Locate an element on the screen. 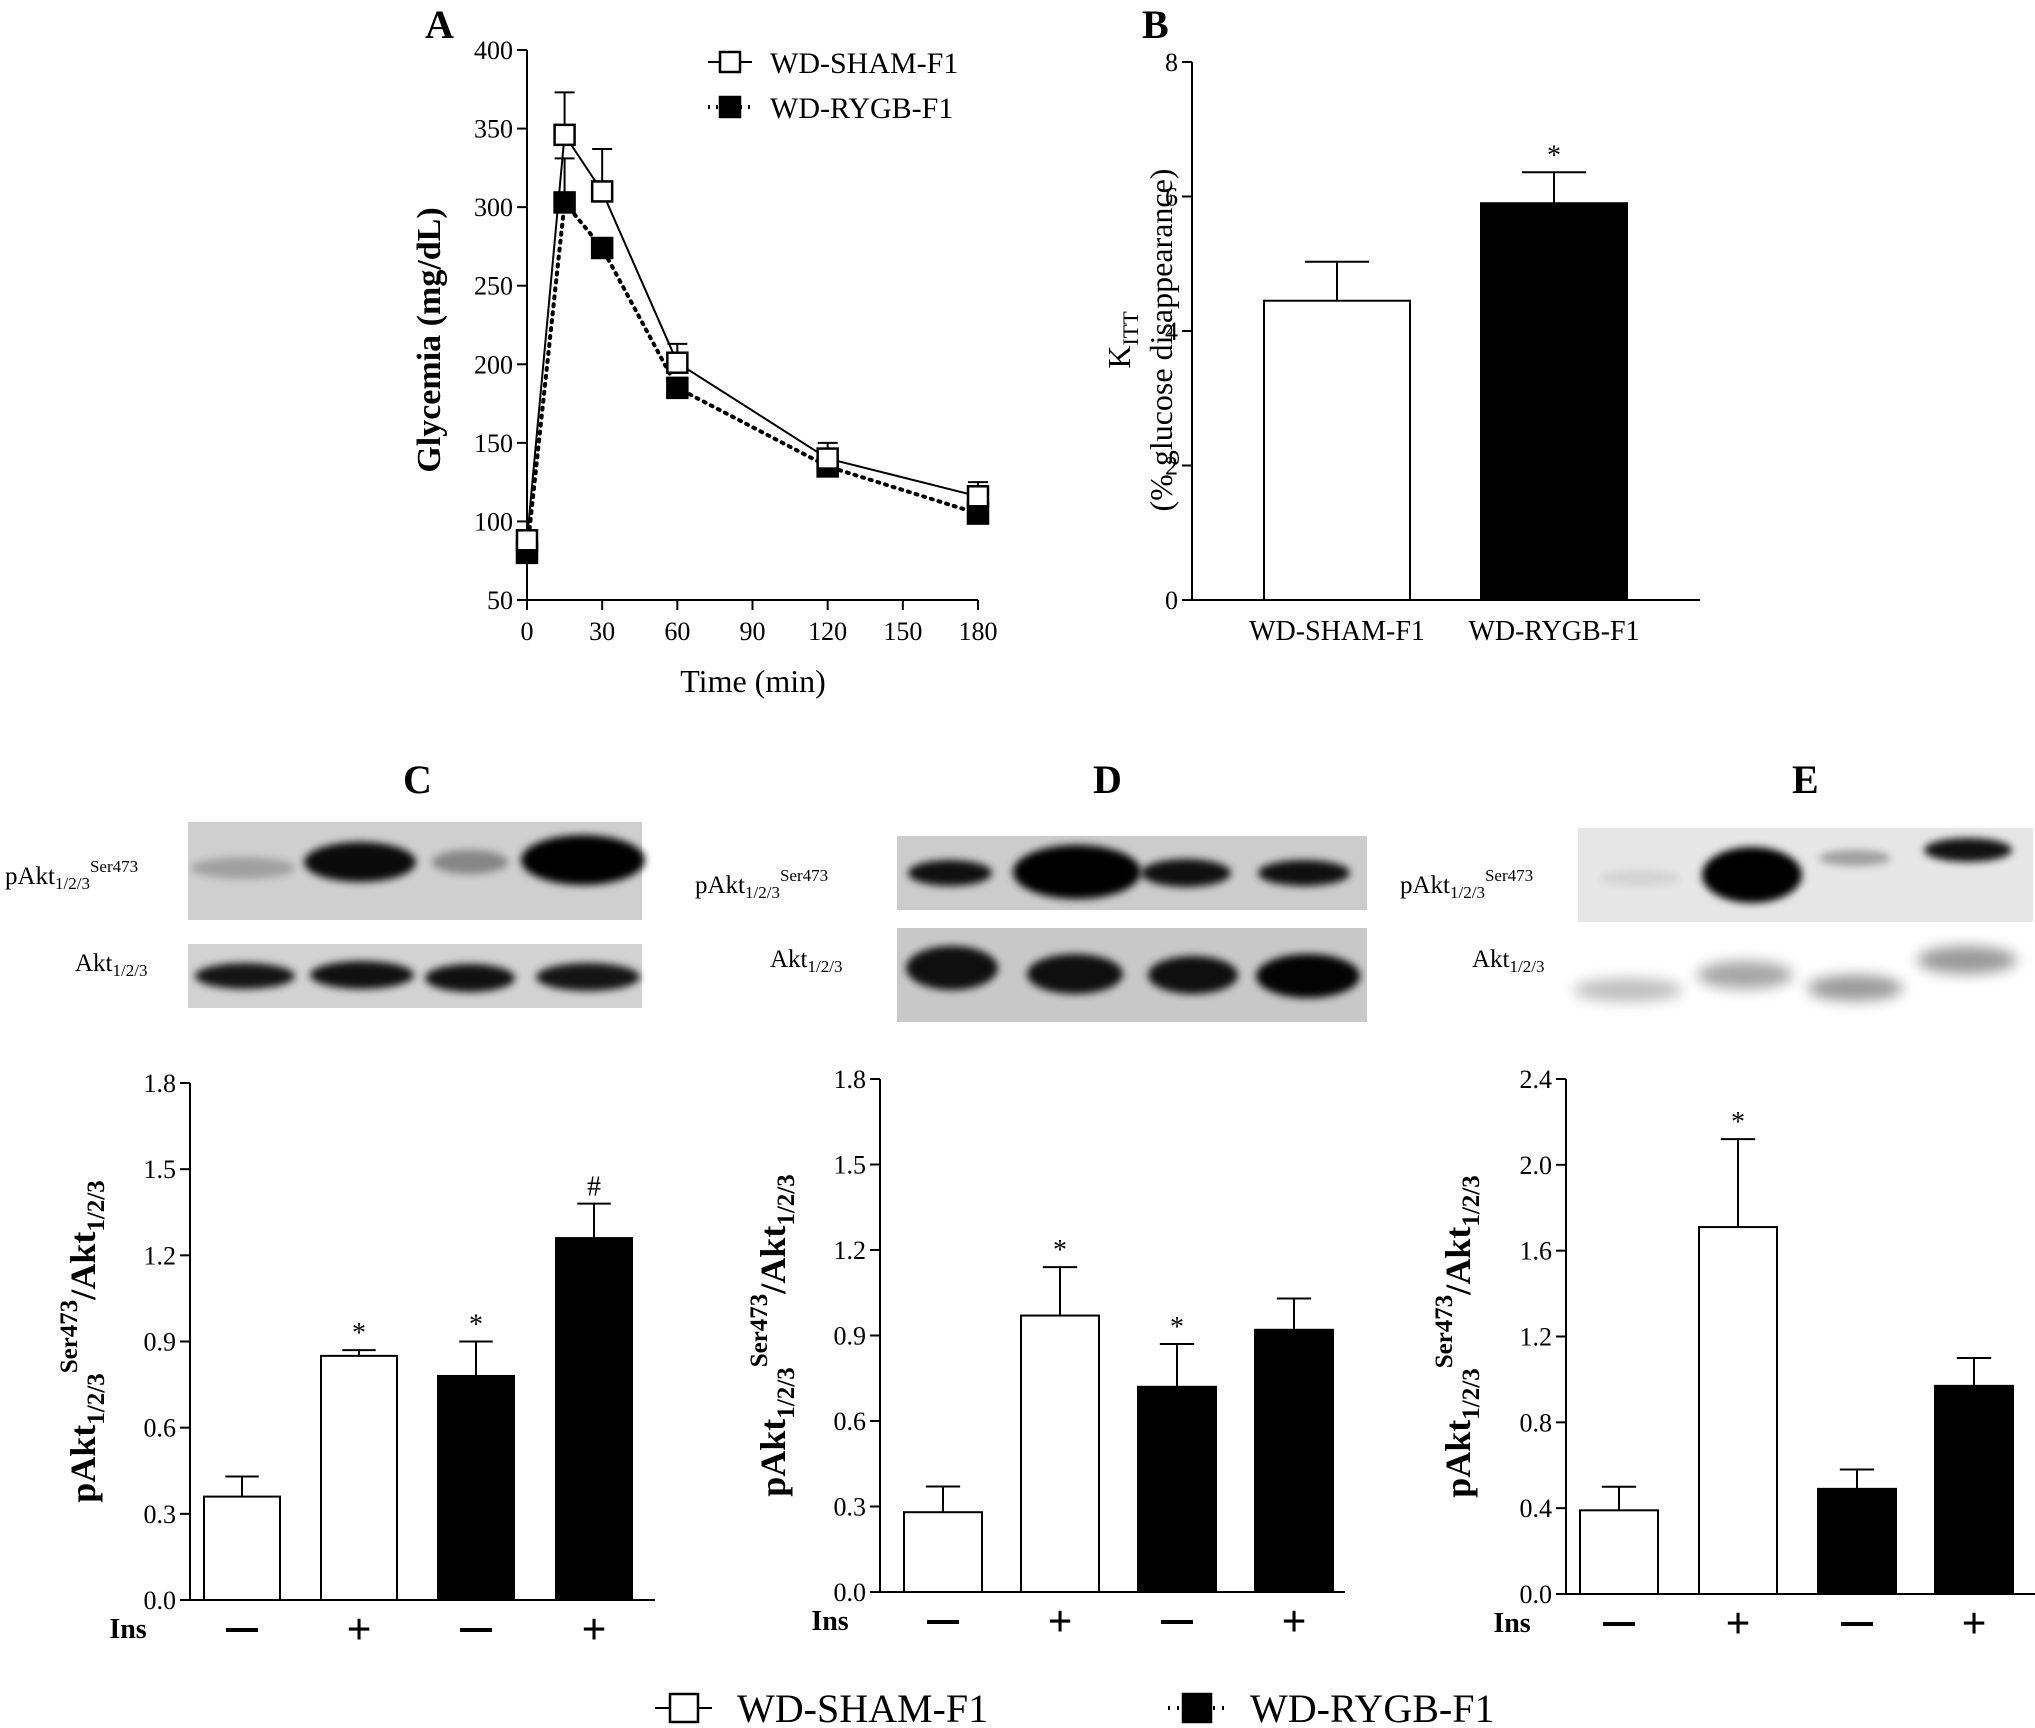  panel-c-ylabel-part: pAkt is located at coordinates (83, 1464).